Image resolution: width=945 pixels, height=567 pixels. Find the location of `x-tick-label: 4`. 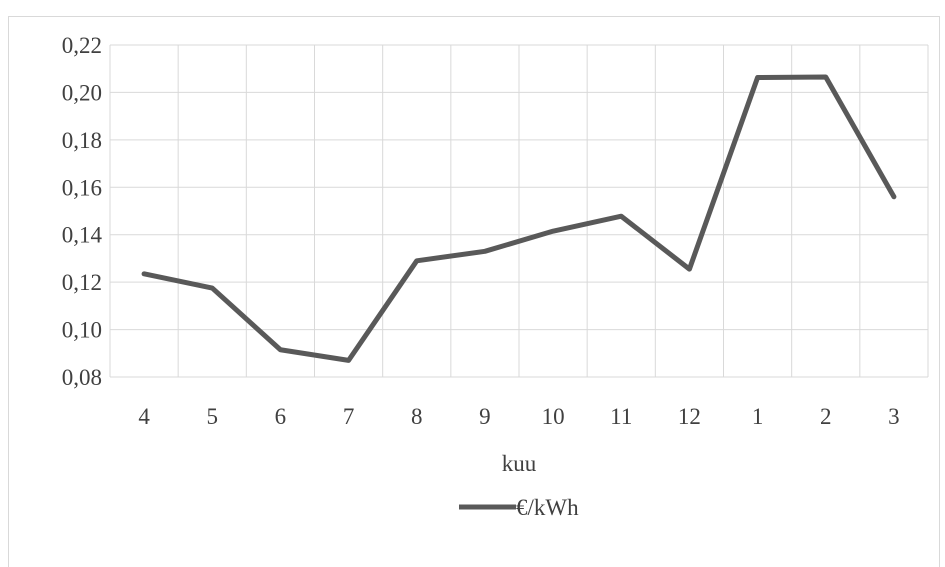

x-tick-label: 4 is located at coordinates (144, 416).